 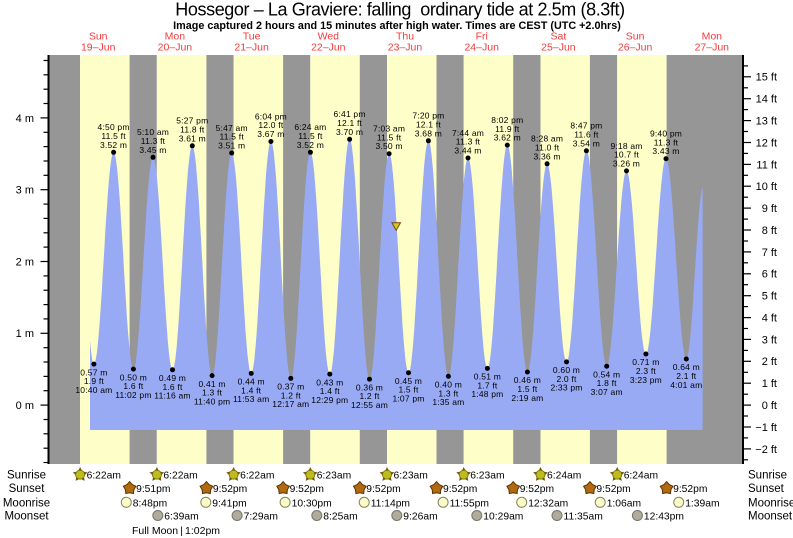 What do you see at coordinates (766, 78) in the screenshot?
I see `svg-text: 15 ft` at bounding box center [766, 78].